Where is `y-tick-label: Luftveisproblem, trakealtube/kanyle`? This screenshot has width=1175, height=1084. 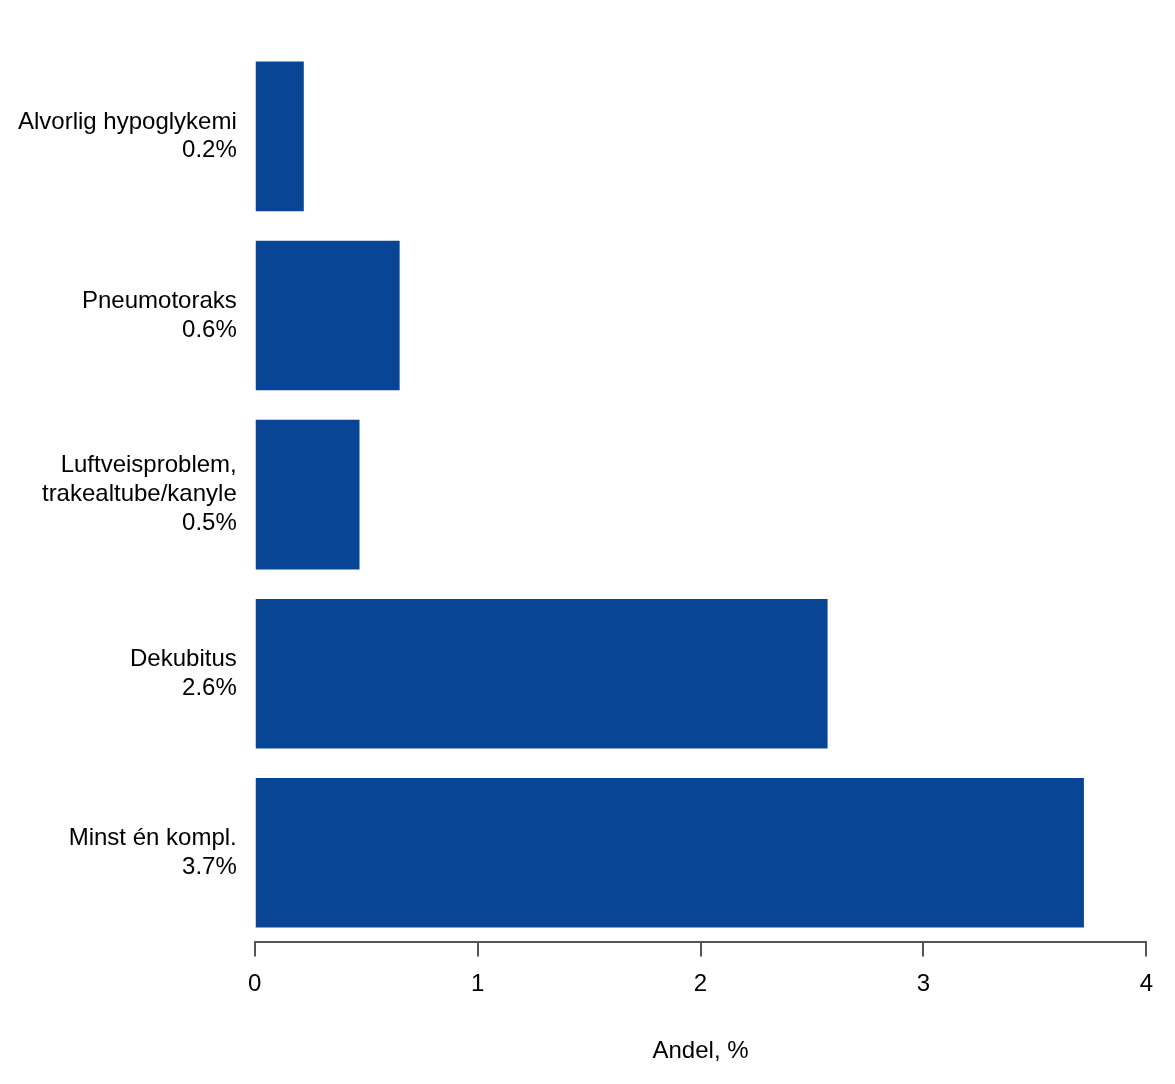 y-tick-label: Luftveisproblem, trakealtube/kanyle is located at coordinates (139, 478).